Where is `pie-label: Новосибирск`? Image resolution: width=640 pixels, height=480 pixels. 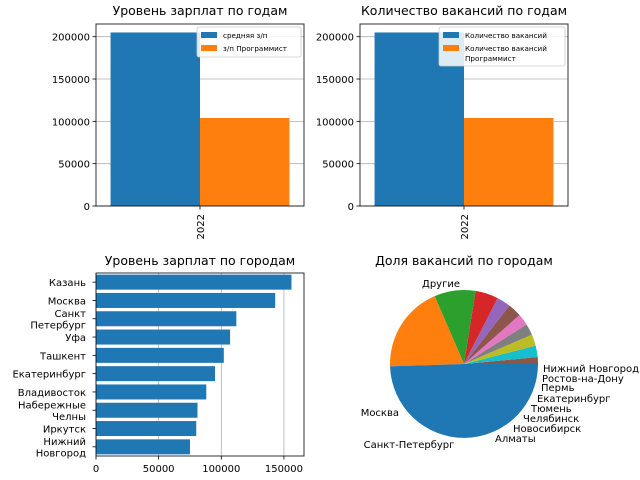
pie-label: Новосибирск is located at coordinates (547, 429).